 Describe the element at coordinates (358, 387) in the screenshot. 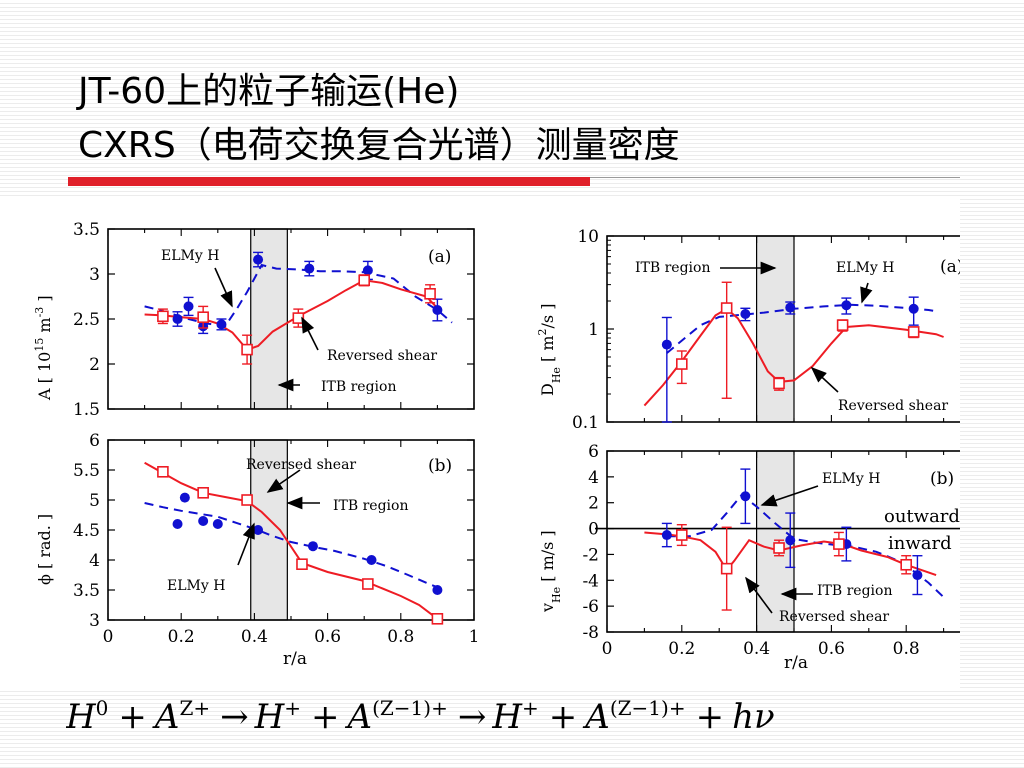

I see `chart-left-a-annotation-itb: ITB region` at that location.